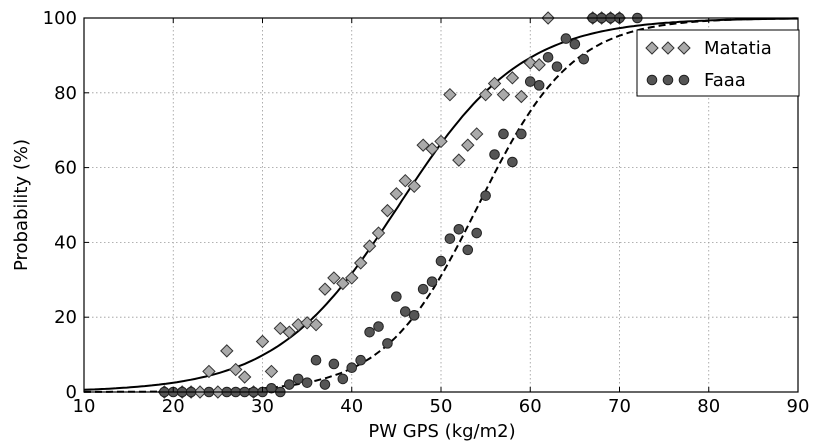 The width and height of the screenshot is (818, 442). Describe the element at coordinates (65, 242) in the screenshot. I see `y-tick-label: 40` at that location.